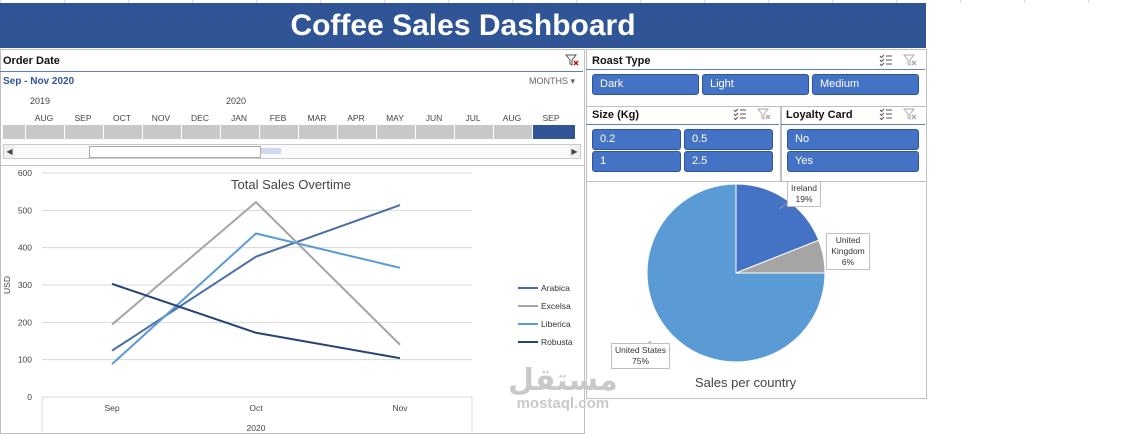  Describe the element at coordinates (819, 115) in the screenshot. I see `loyalty-header: Loyalty Card` at that location.